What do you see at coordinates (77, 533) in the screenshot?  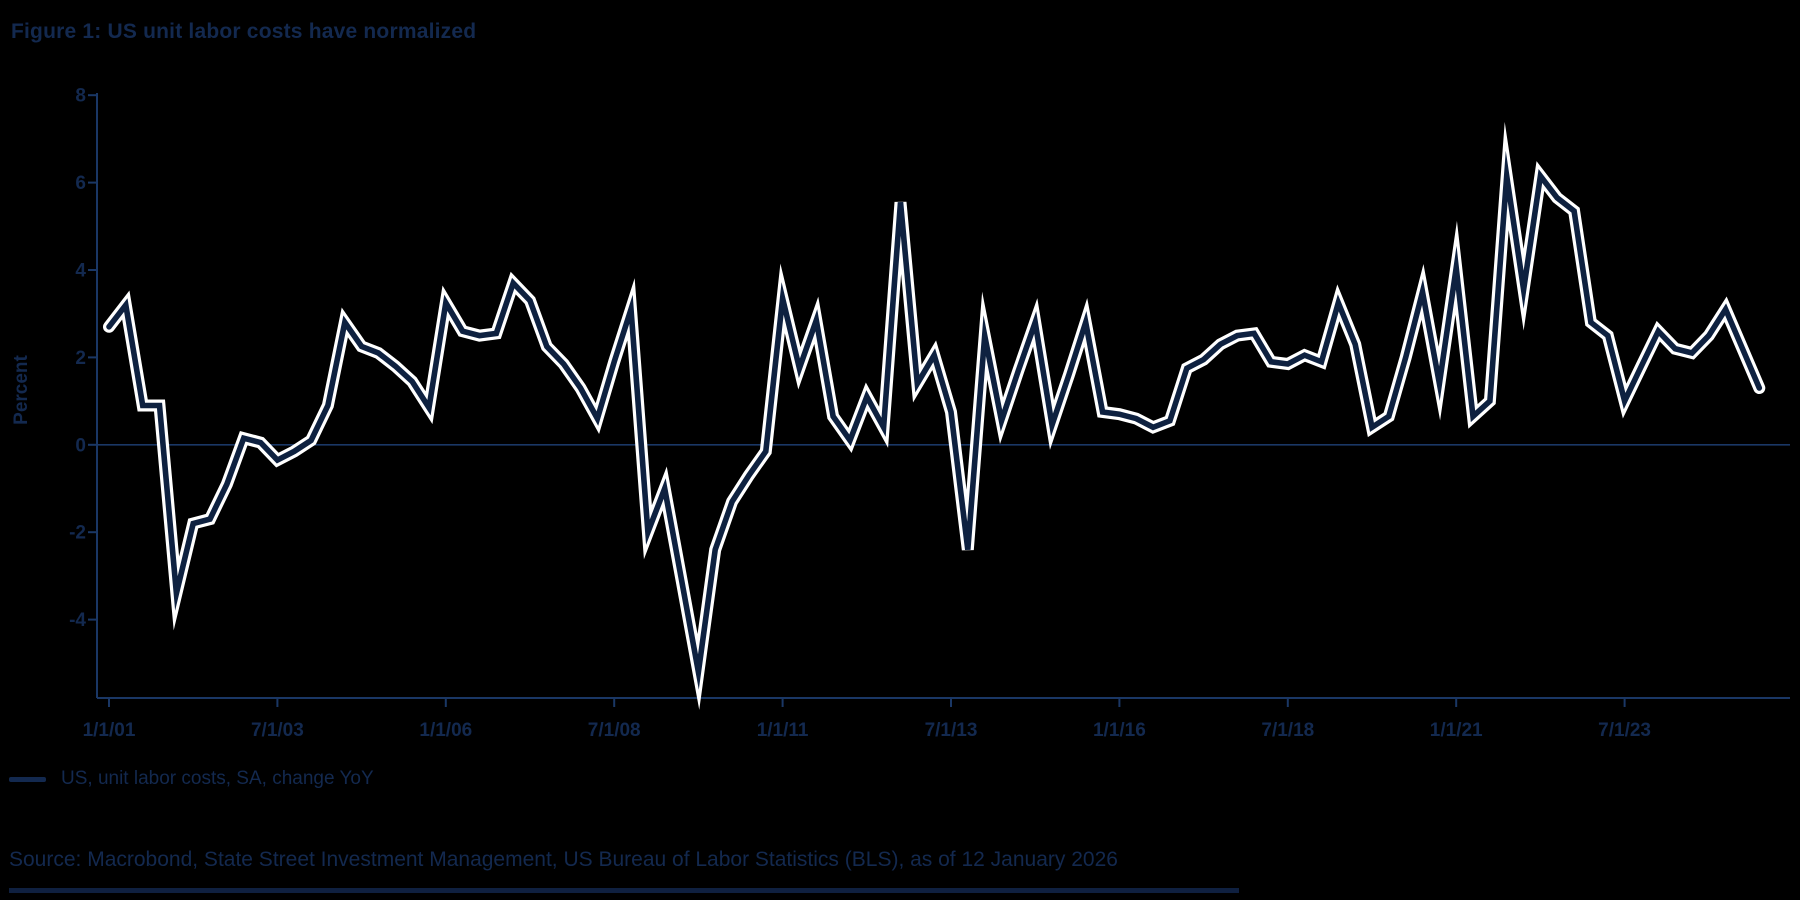 I see `y-tick-label: -2` at bounding box center [77, 533].